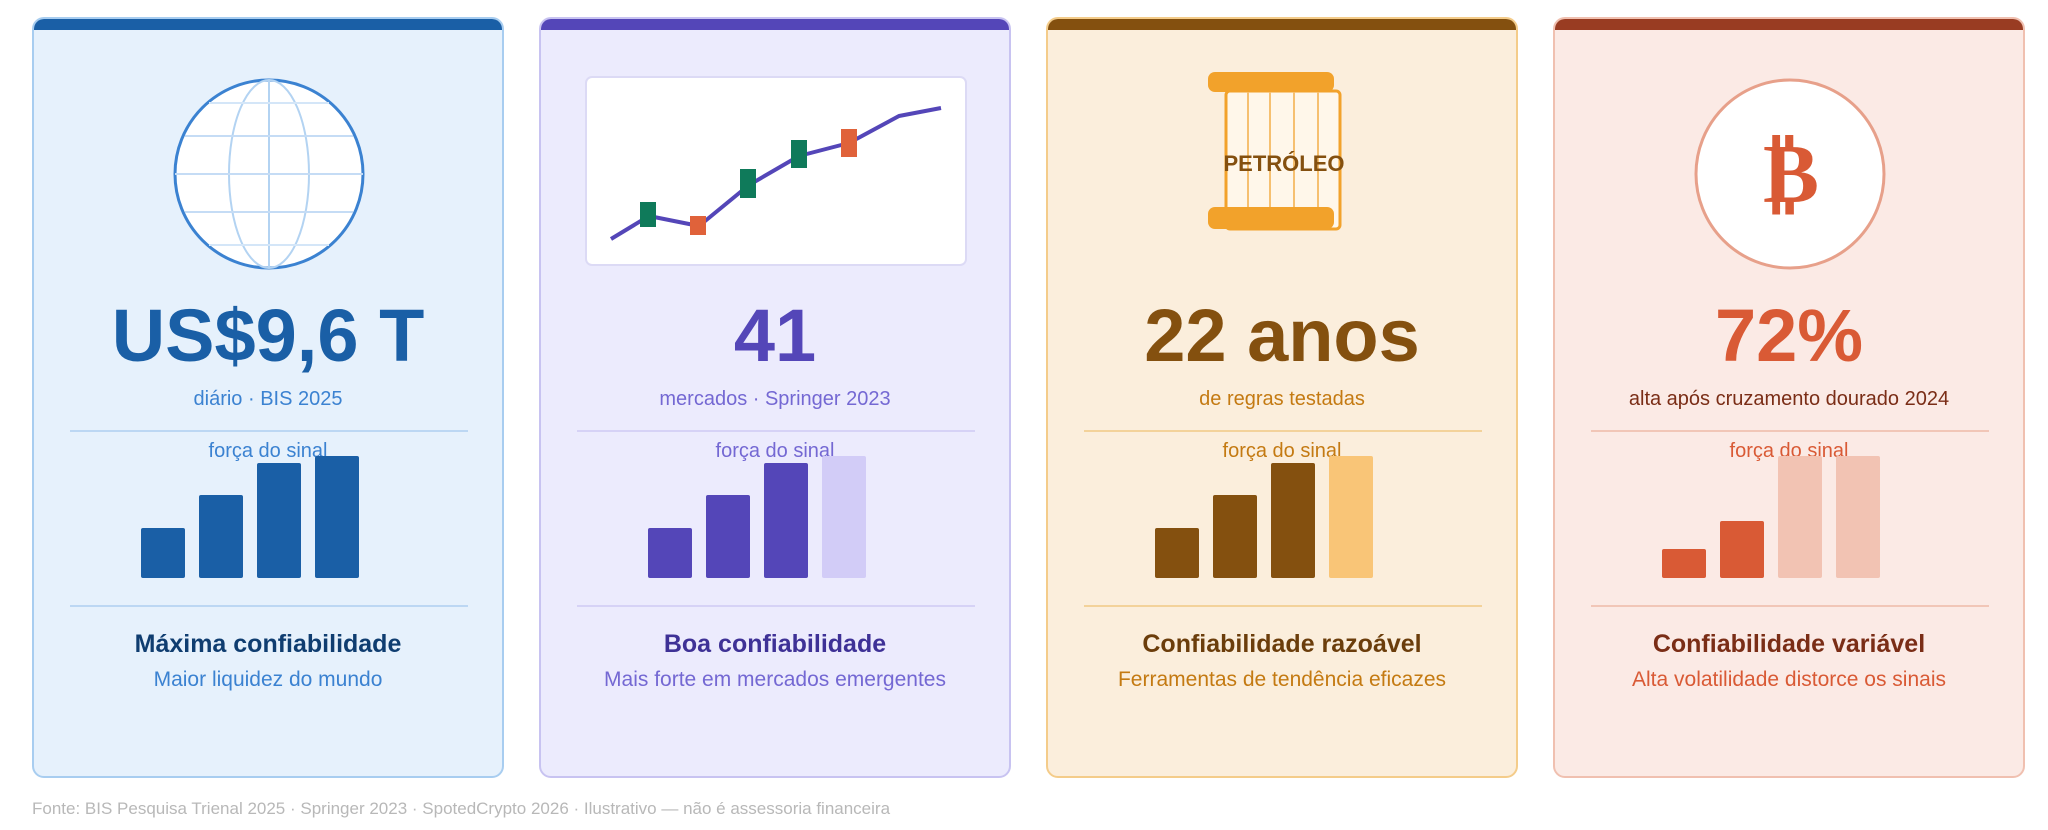 This screenshot has width=2048, height=830. I want to click on description: Ferramentas de tendência eficazes, so click(1281, 679).